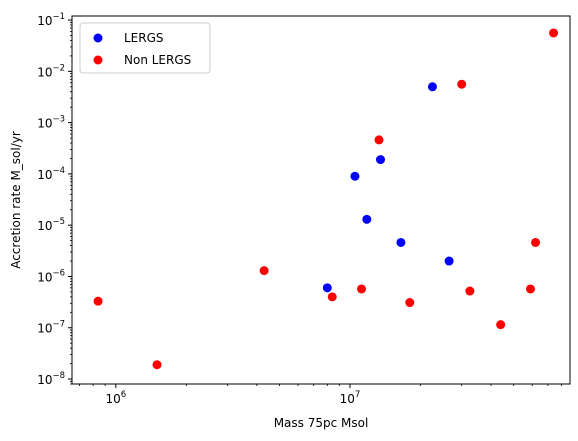  I want to click on y-axis-label: Accretion rate M_sol/yr, so click(16, 200).